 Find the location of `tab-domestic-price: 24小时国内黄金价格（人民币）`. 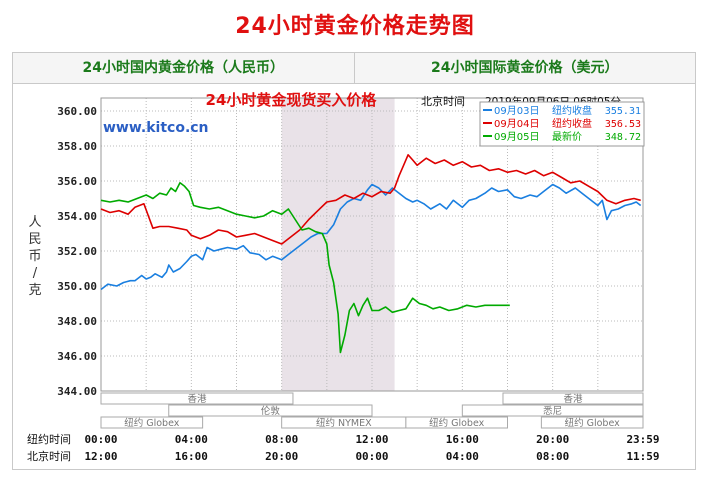

tab-domestic-price: 24小时国内黄金价格（人民币） is located at coordinates (183, 68).